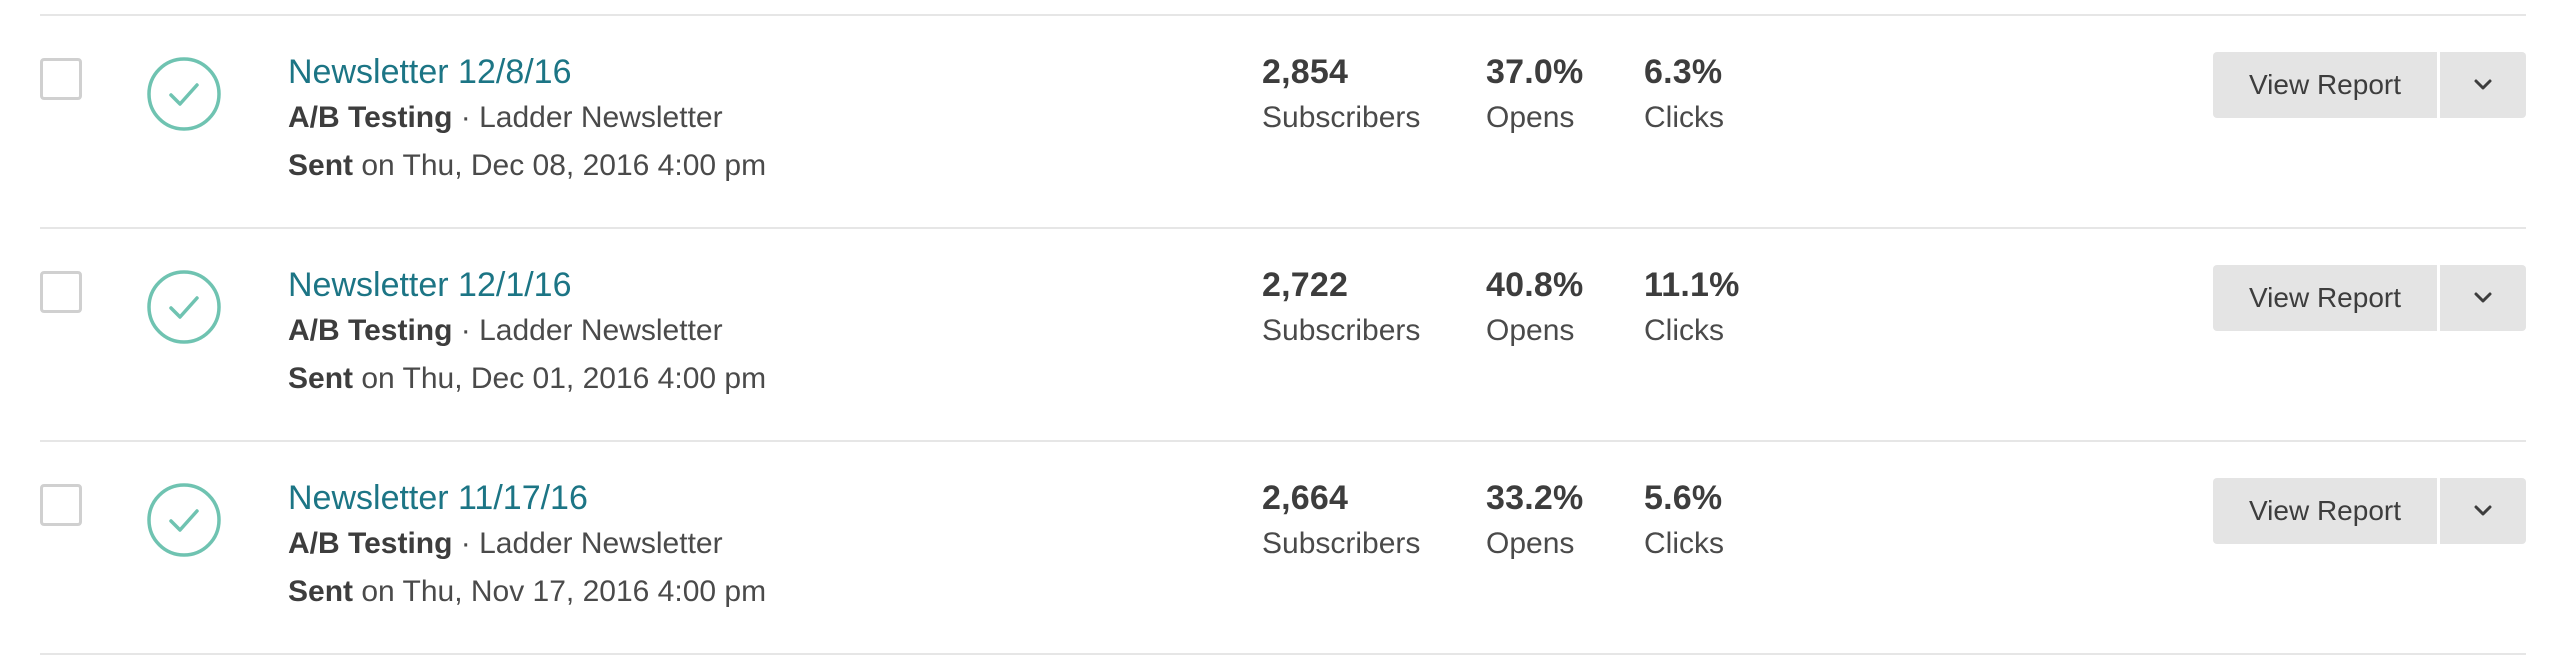 Image resolution: width=2564 pixels, height=664 pixels. What do you see at coordinates (1535, 285) in the screenshot?
I see `opens-value: 40.8%` at bounding box center [1535, 285].